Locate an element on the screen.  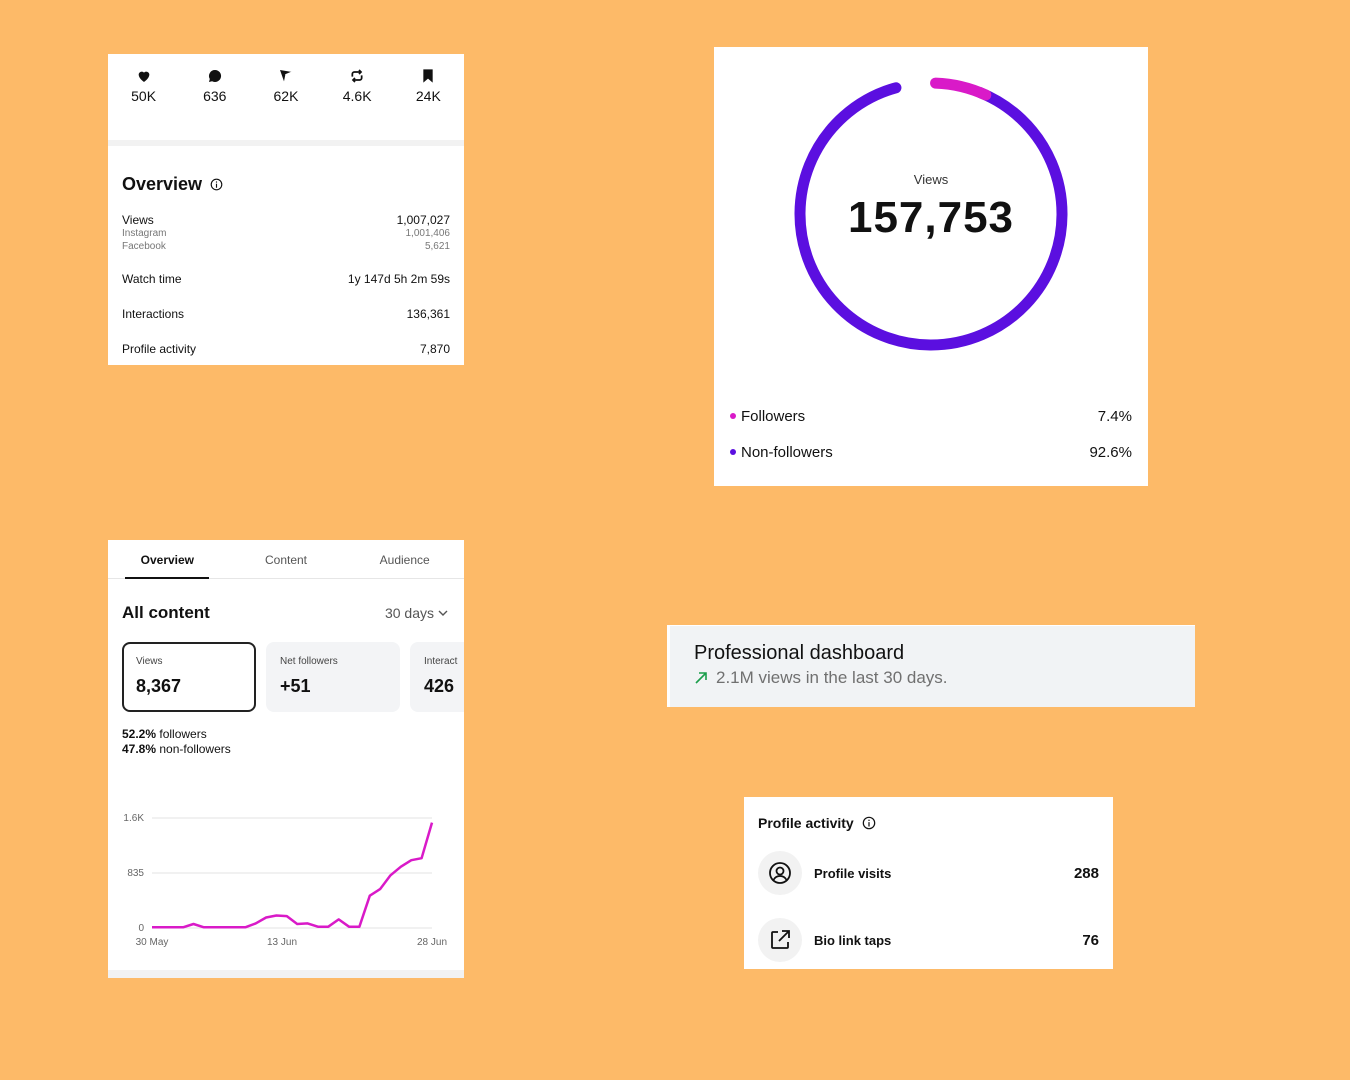
engagement-stats-row: 50K 636 62K 4.6K 24K is located at coordinates (286, 92).